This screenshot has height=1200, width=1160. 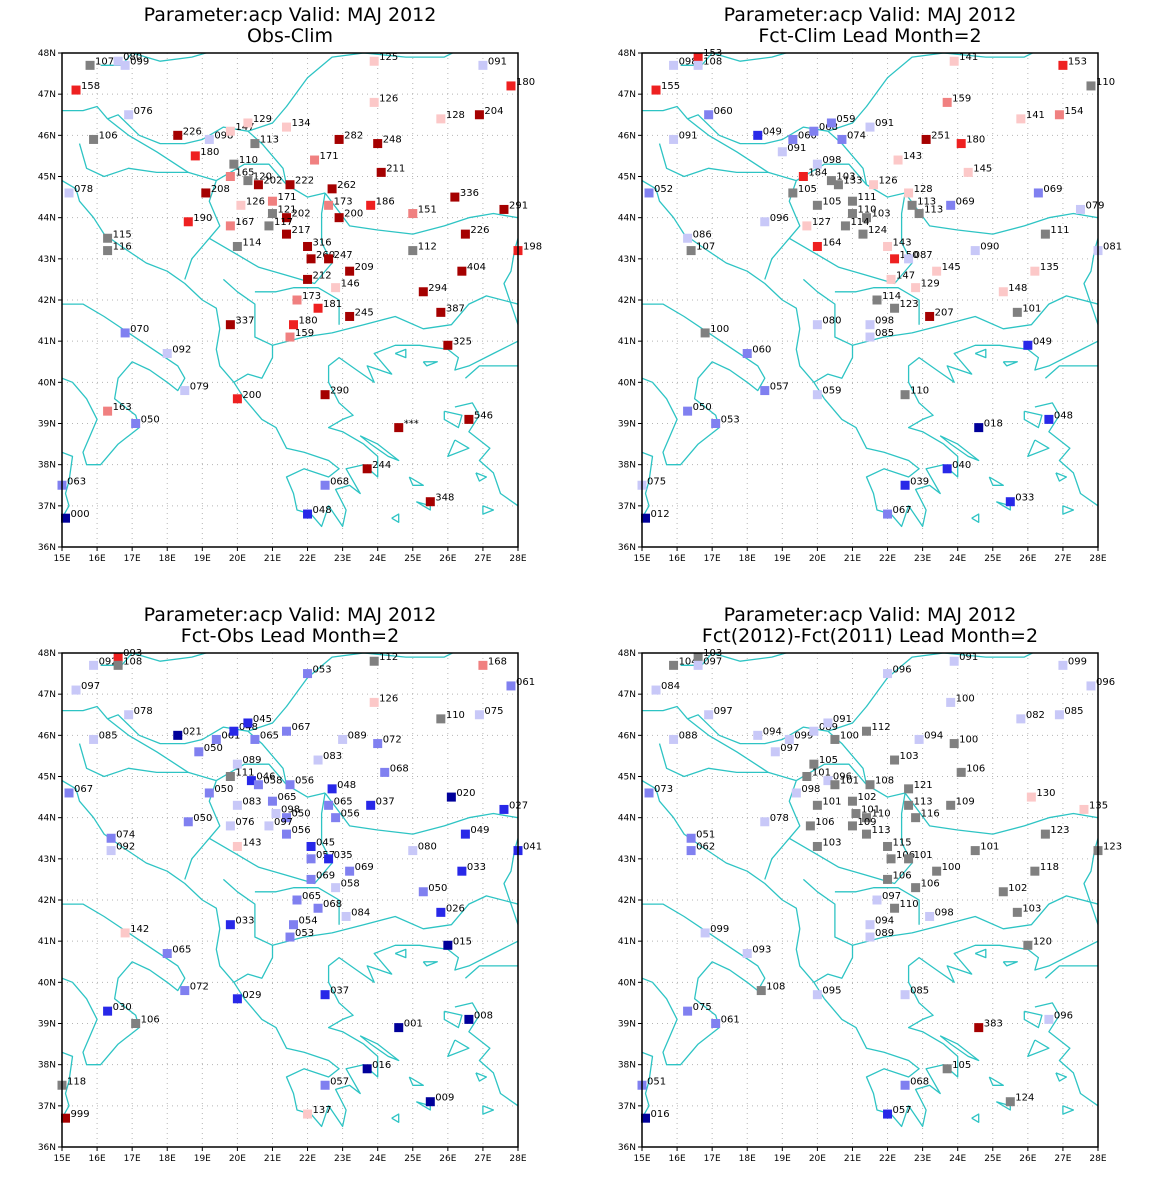 I want to click on x-tick-label: 20E, so click(x=817, y=1159).